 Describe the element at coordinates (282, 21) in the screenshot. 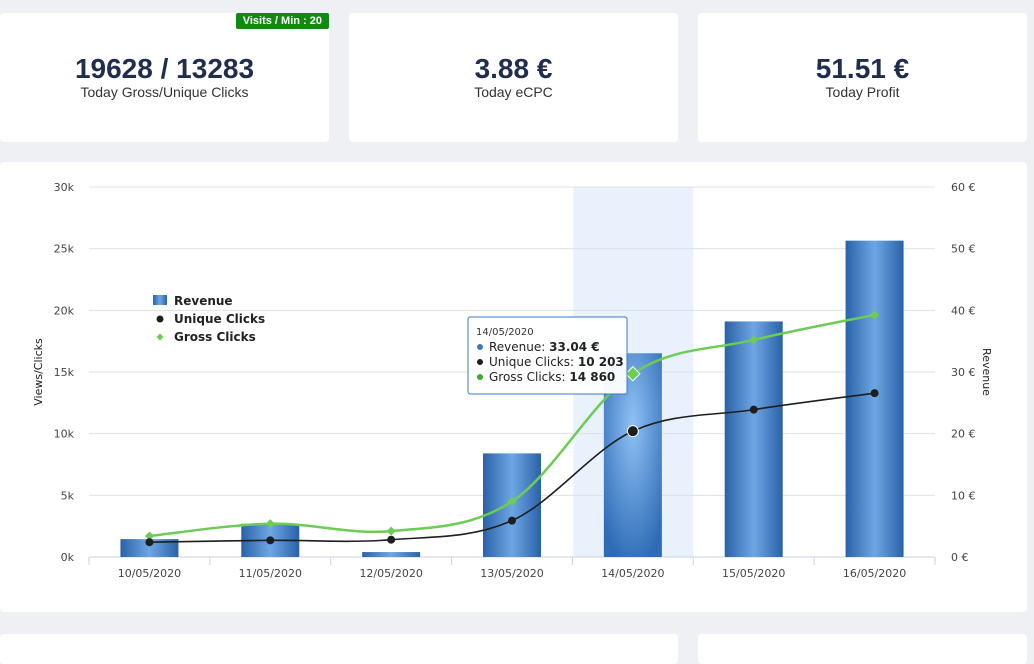

I see `visits-per-minute-badge: Visits / Min : 20` at that location.